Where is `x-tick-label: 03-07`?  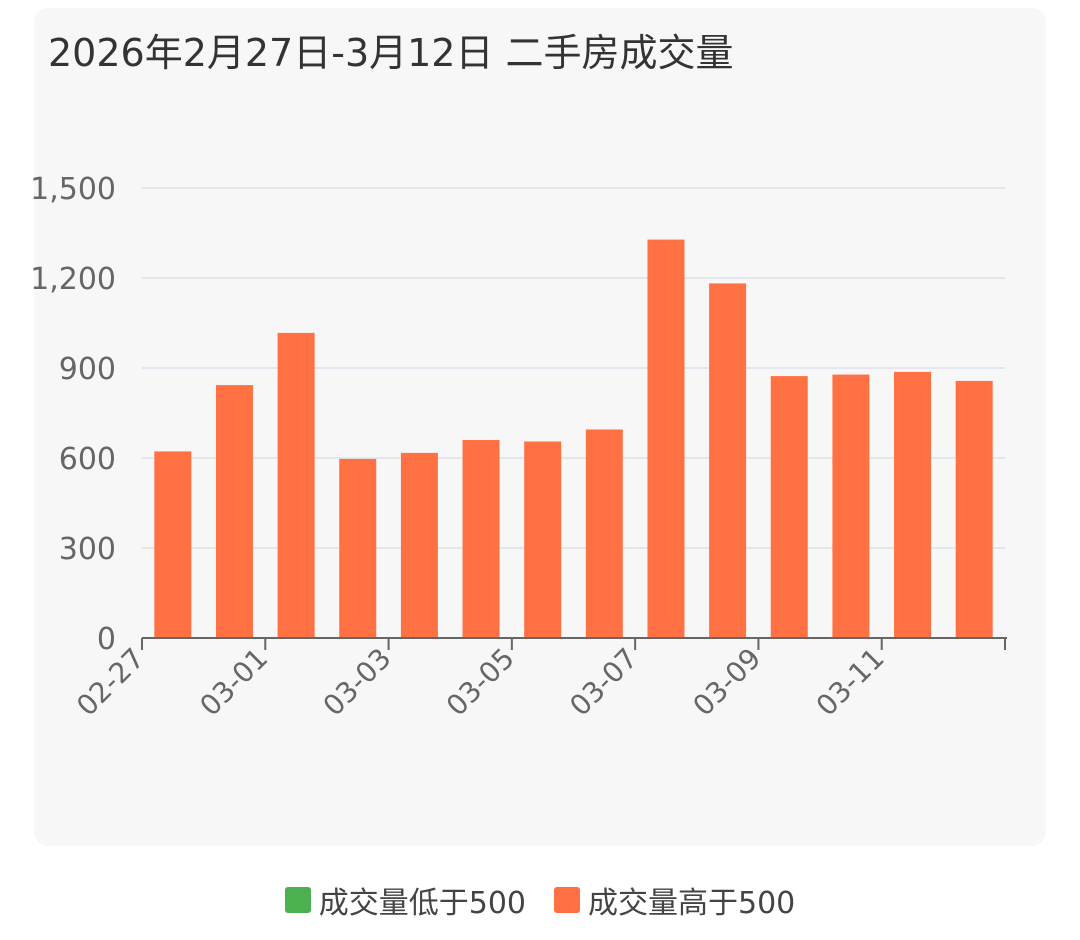 x-tick-label: 03-07 is located at coordinates (603, 682).